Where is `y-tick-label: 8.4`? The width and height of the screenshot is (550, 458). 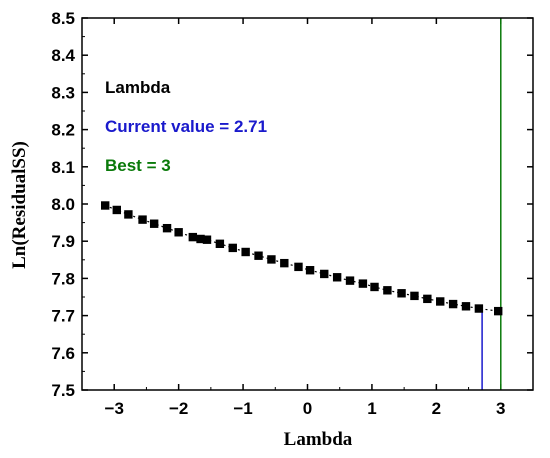 y-tick-label: 8.4 is located at coordinates (63, 55).